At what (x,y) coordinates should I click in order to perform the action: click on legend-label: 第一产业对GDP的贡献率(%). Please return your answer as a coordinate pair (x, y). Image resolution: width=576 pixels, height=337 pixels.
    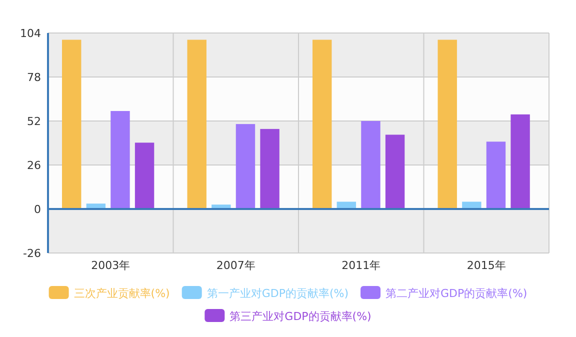
    Looking at the image, I should click on (277, 293).